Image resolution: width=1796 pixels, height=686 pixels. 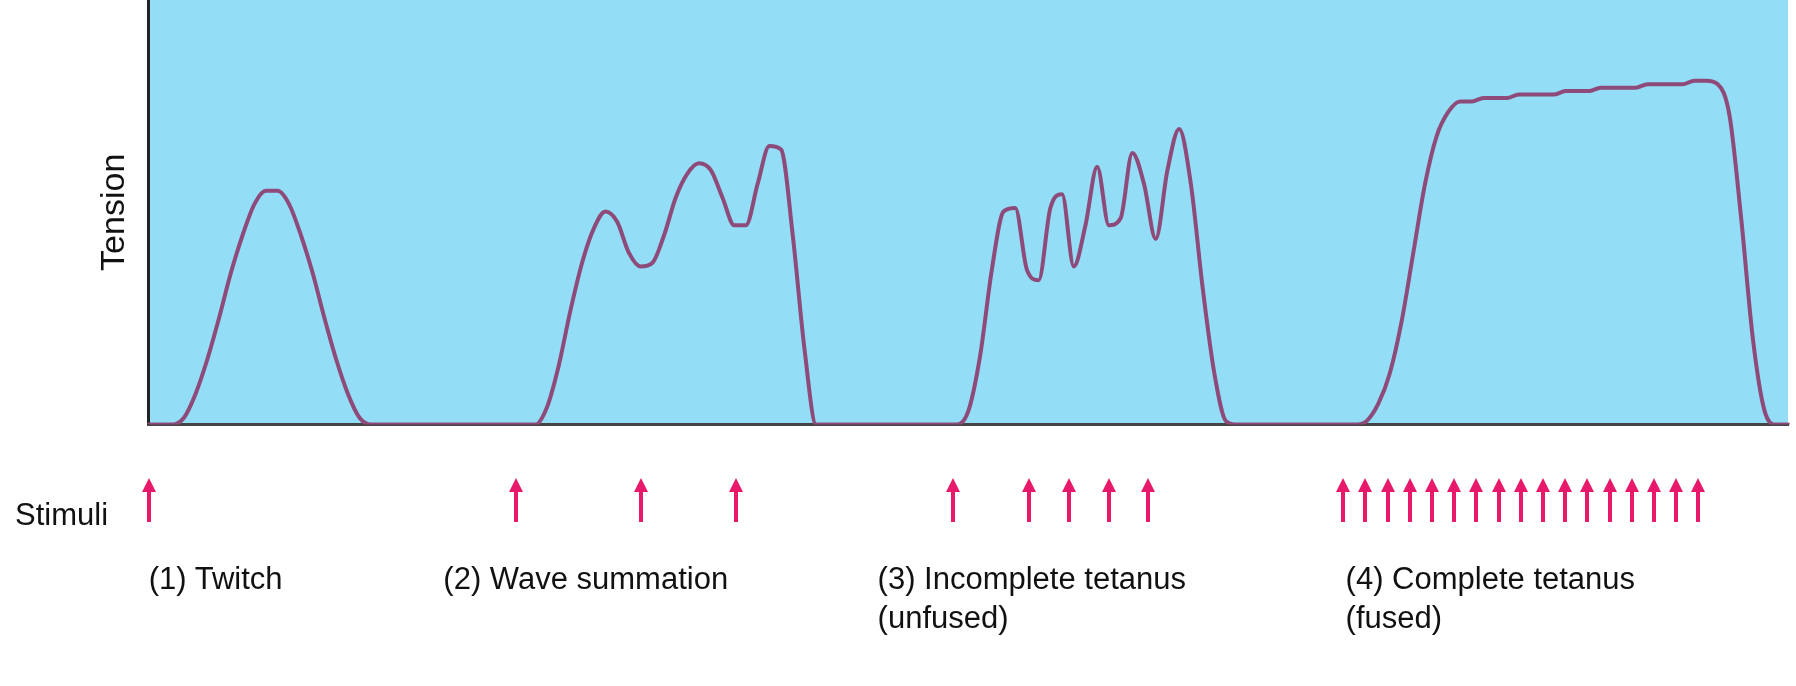 What do you see at coordinates (62, 515) in the screenshot?
I see `text: Stimuli` at bounding box center [62, 515].